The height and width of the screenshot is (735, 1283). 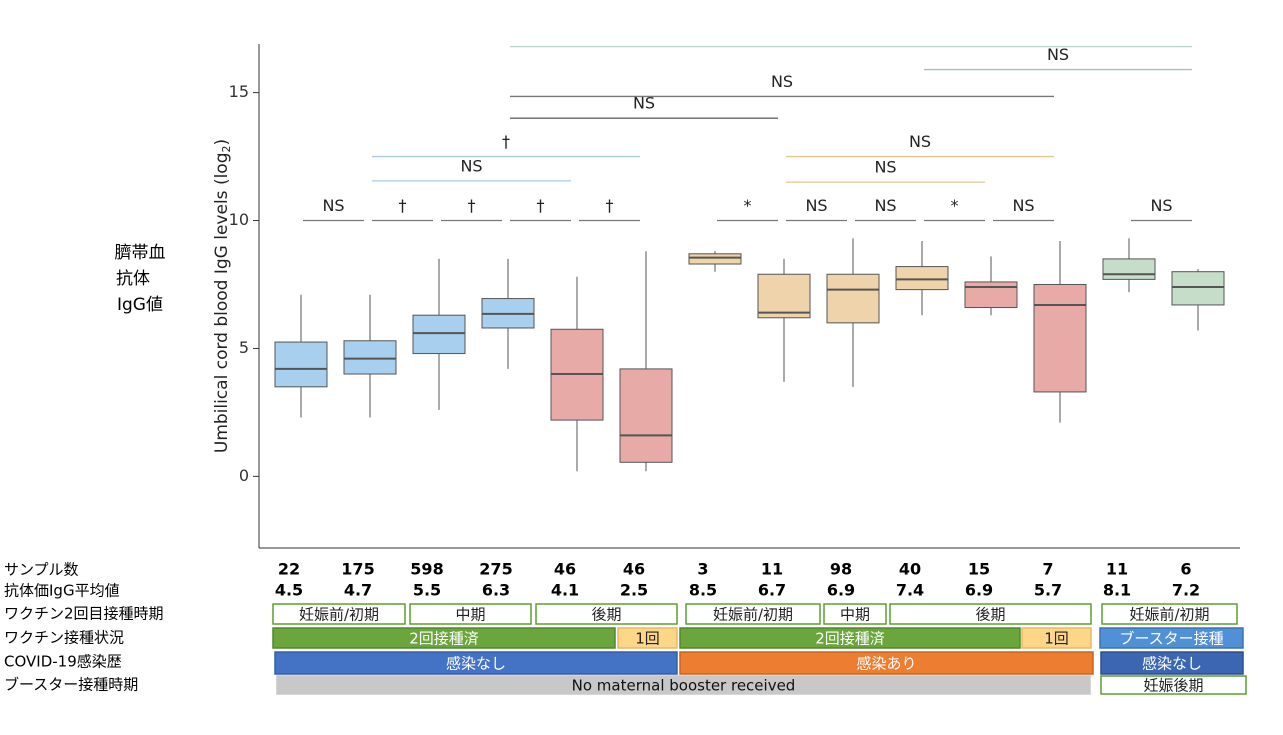 I want to click on table-value: 2.5, so click(x=634, y=590).